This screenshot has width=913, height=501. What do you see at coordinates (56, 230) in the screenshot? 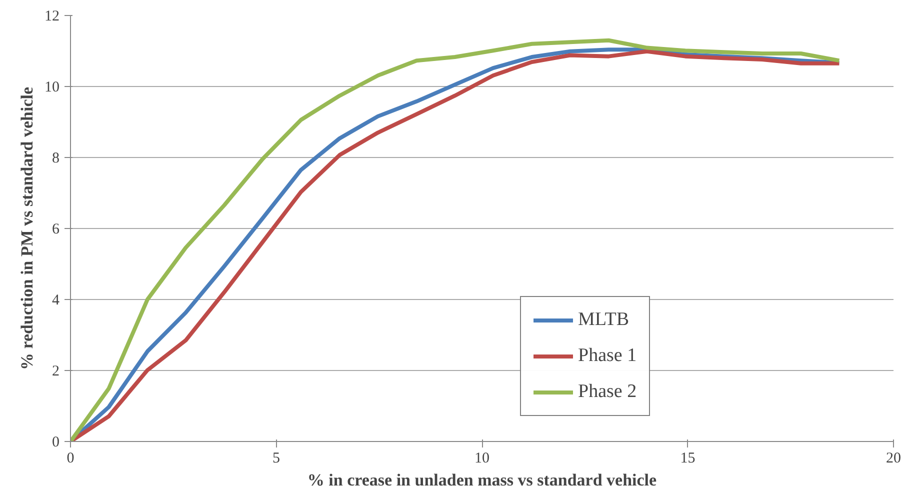
I see `y-tick-label: 6` at bounding box center [56, 230].